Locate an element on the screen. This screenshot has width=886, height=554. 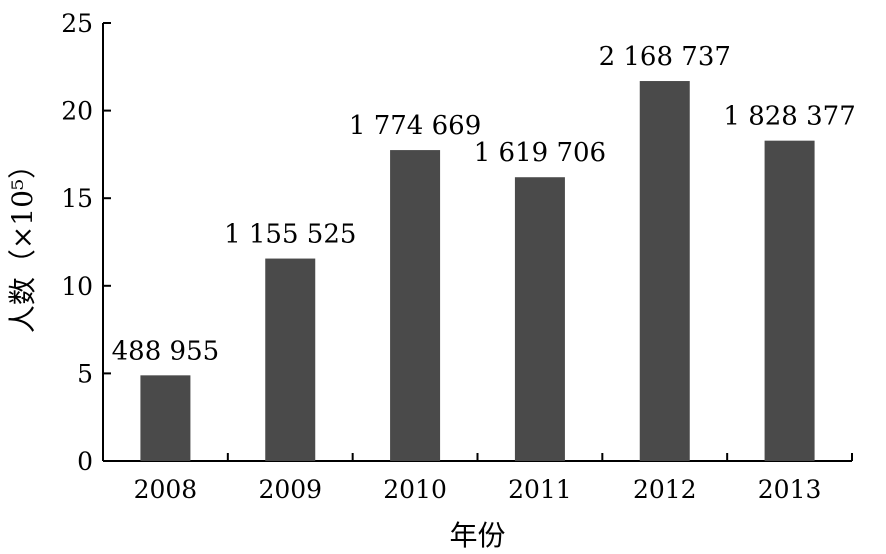
y-axis-title: 人数（×10⁵） is located at coordinates (22, 242).